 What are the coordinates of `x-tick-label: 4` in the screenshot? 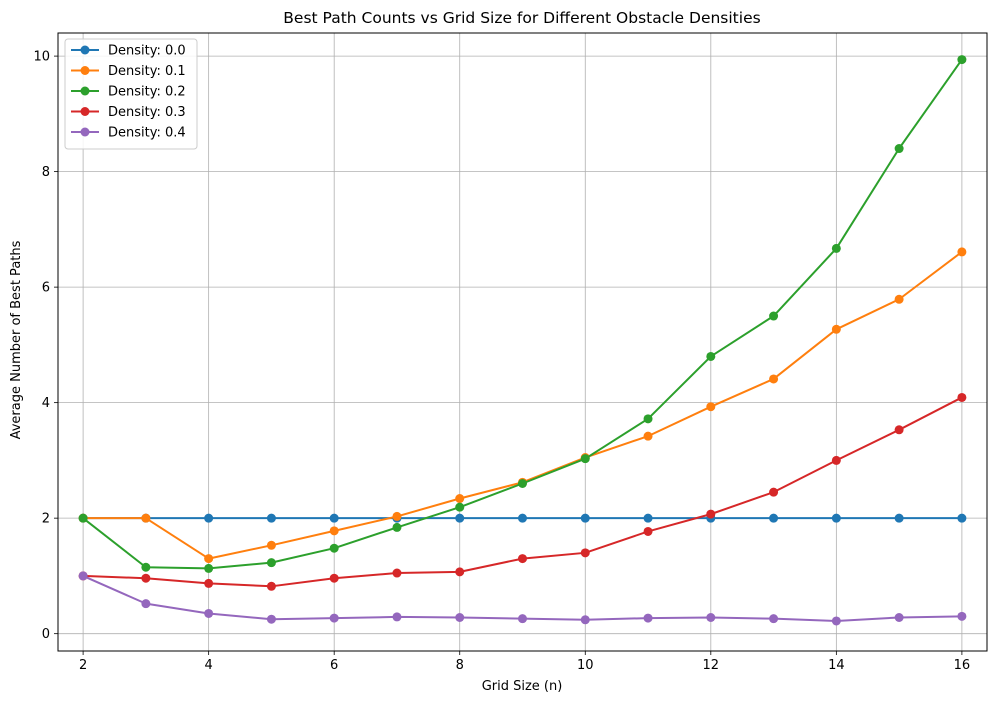 It's located at (209, 665).